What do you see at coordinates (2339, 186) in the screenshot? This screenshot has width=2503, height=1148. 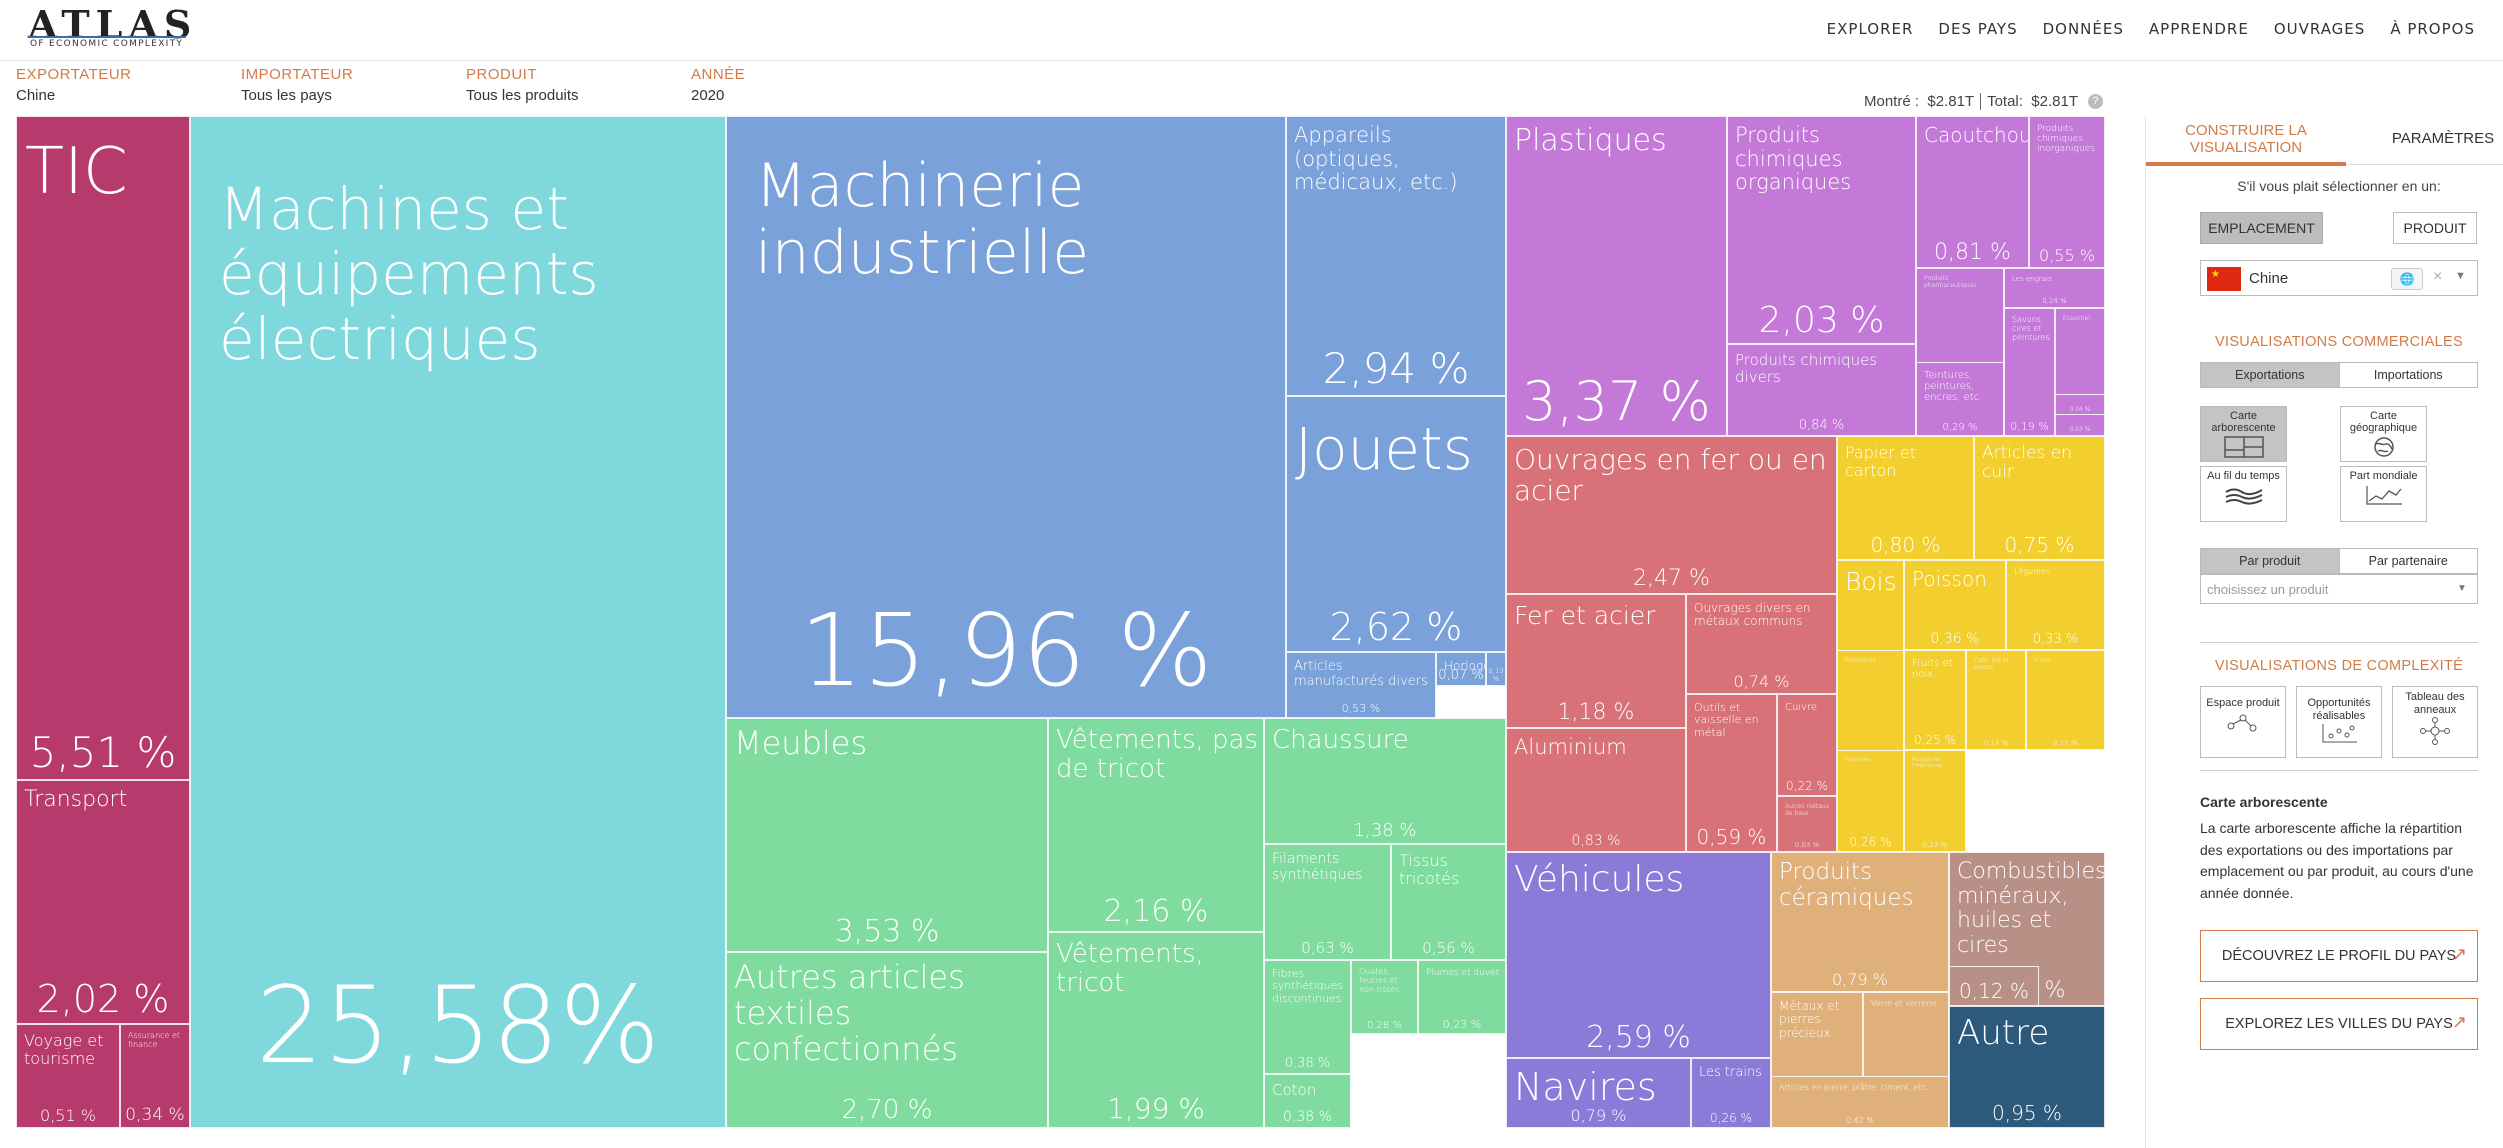 I see `select-prompt-wrap: S'il vous plait sélectionner en un:` at bounding box center [2339, 186].